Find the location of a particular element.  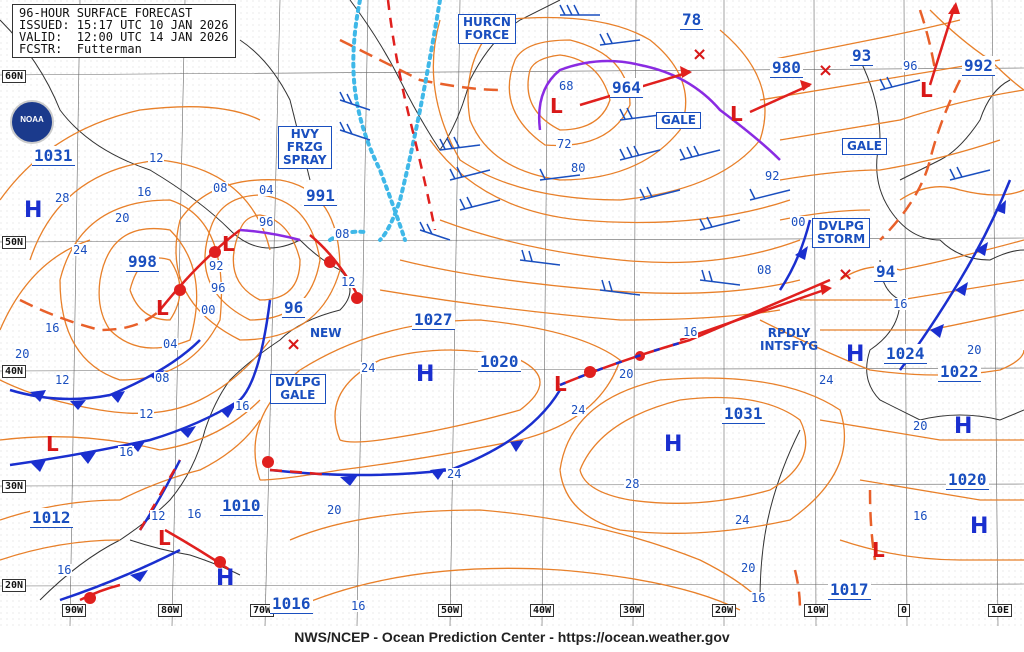

pressure-991: 991 is located at coordinates (320, 196).